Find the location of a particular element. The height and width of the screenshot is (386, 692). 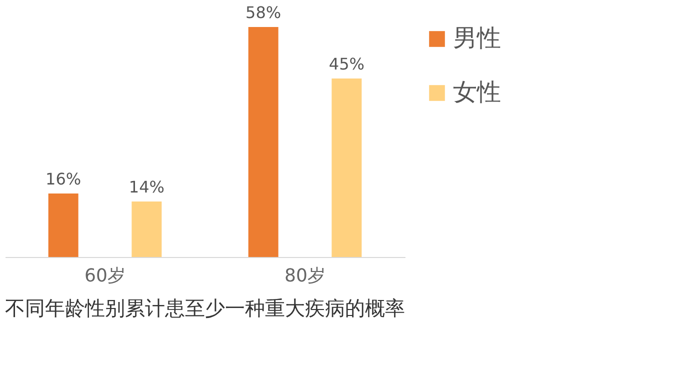

x-tick-label: 60岁 is located at coordinates (105, 276).